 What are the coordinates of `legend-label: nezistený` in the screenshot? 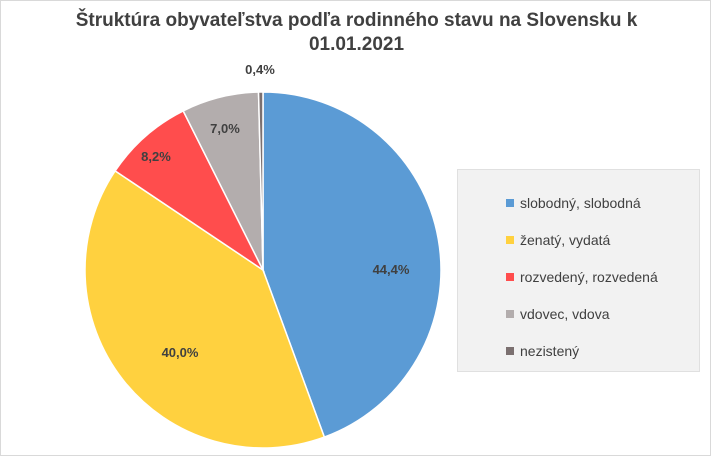 It's located at (550, 350).